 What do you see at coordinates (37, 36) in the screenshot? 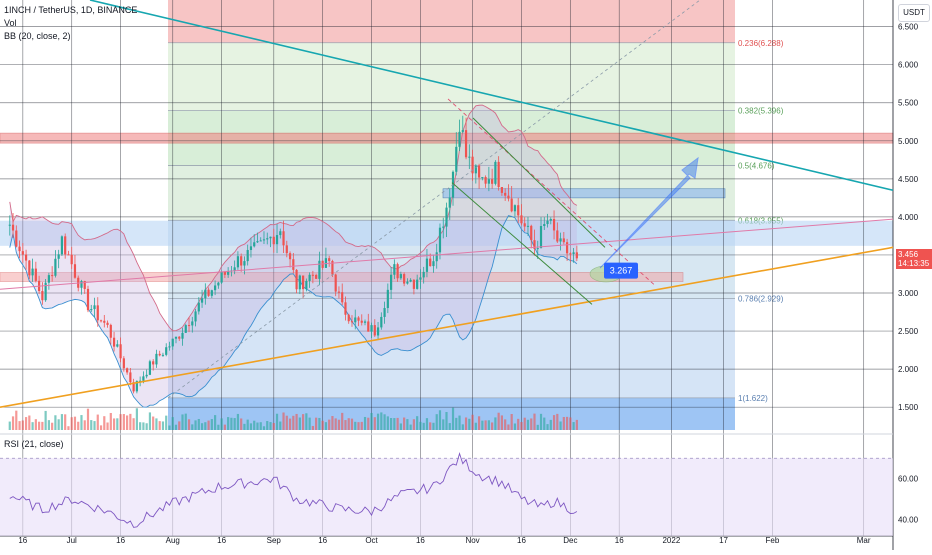
I see `bollinger-legend: BB (20, close, 2)` at bounding box center [37, 36].